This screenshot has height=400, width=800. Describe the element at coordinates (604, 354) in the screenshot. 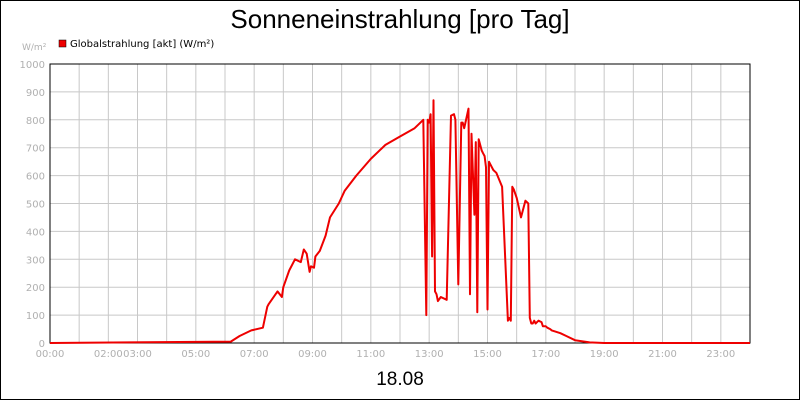

I see `x-tick-label: 19:00` at that location.